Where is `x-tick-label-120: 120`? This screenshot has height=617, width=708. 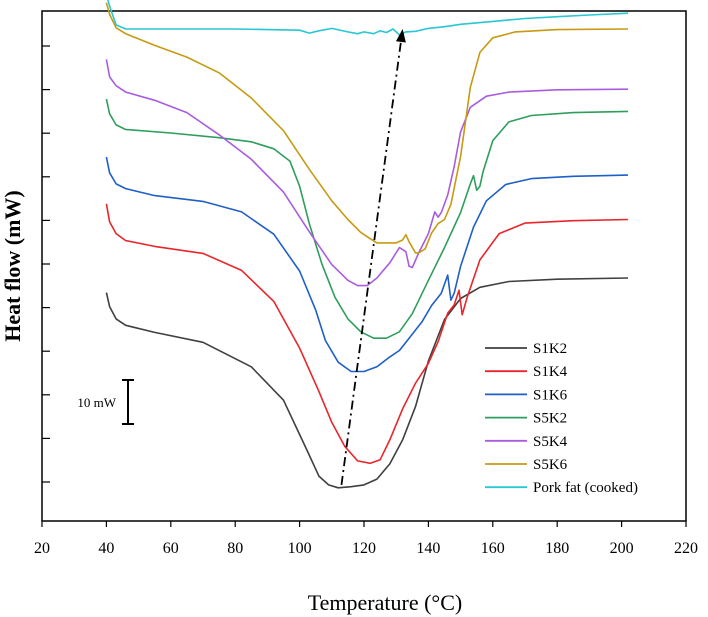
x-tick-label-120: 120 is located at coordinates (364, 548).